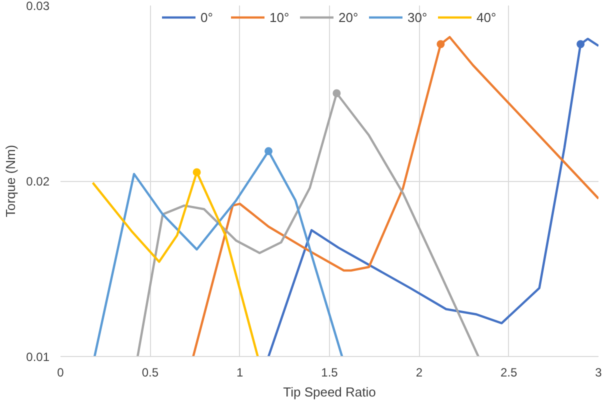  I want to click on y-tick-label: 0.01, so click(38, 357).